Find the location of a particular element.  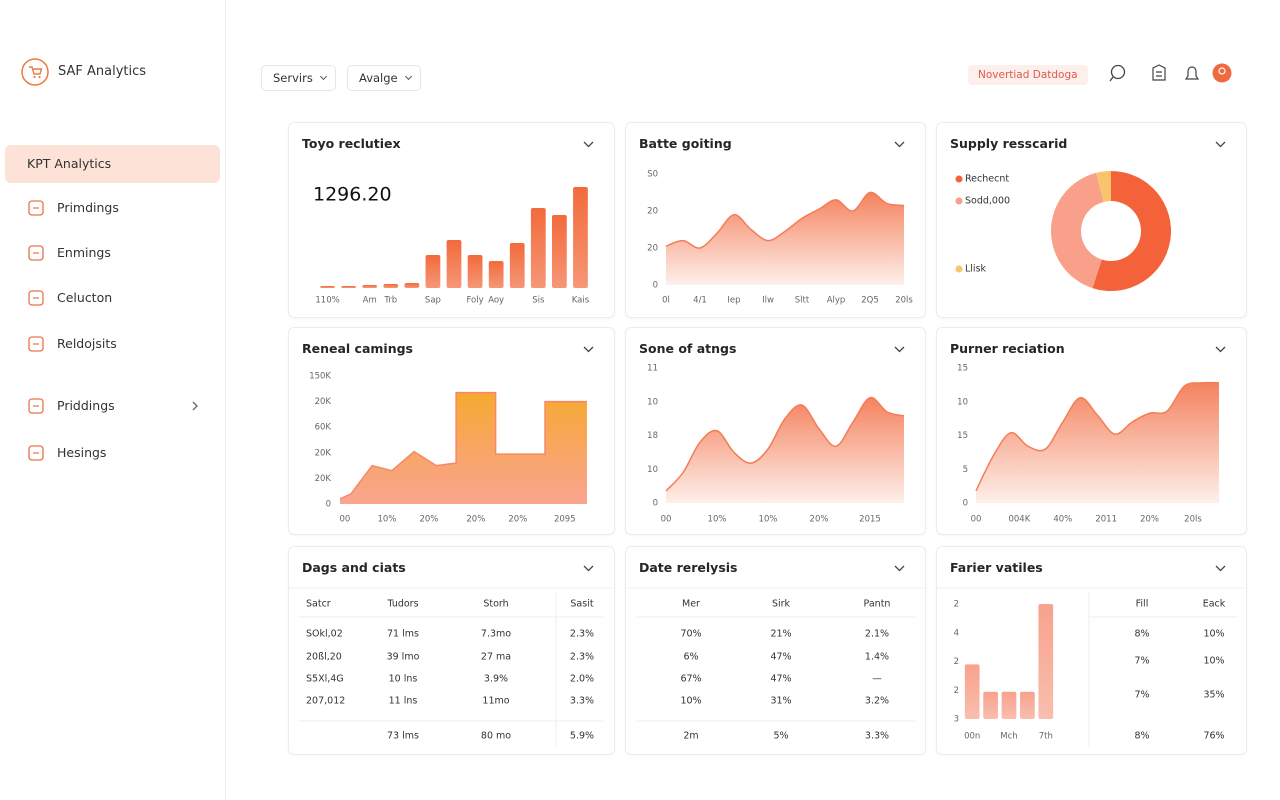

nav-item: KPT Analytics is located at coordinates (112, 164).